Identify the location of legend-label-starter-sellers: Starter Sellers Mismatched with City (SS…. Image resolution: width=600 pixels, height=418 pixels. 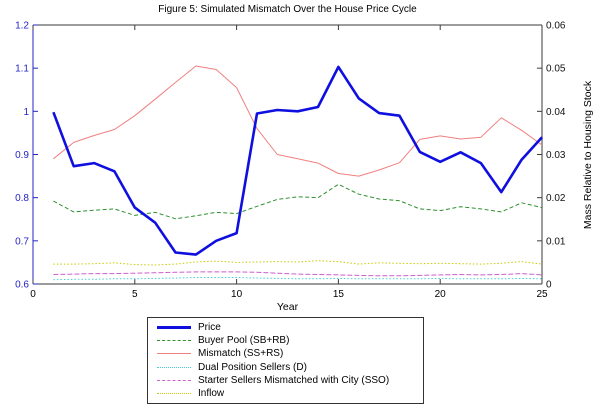
(294, 380).